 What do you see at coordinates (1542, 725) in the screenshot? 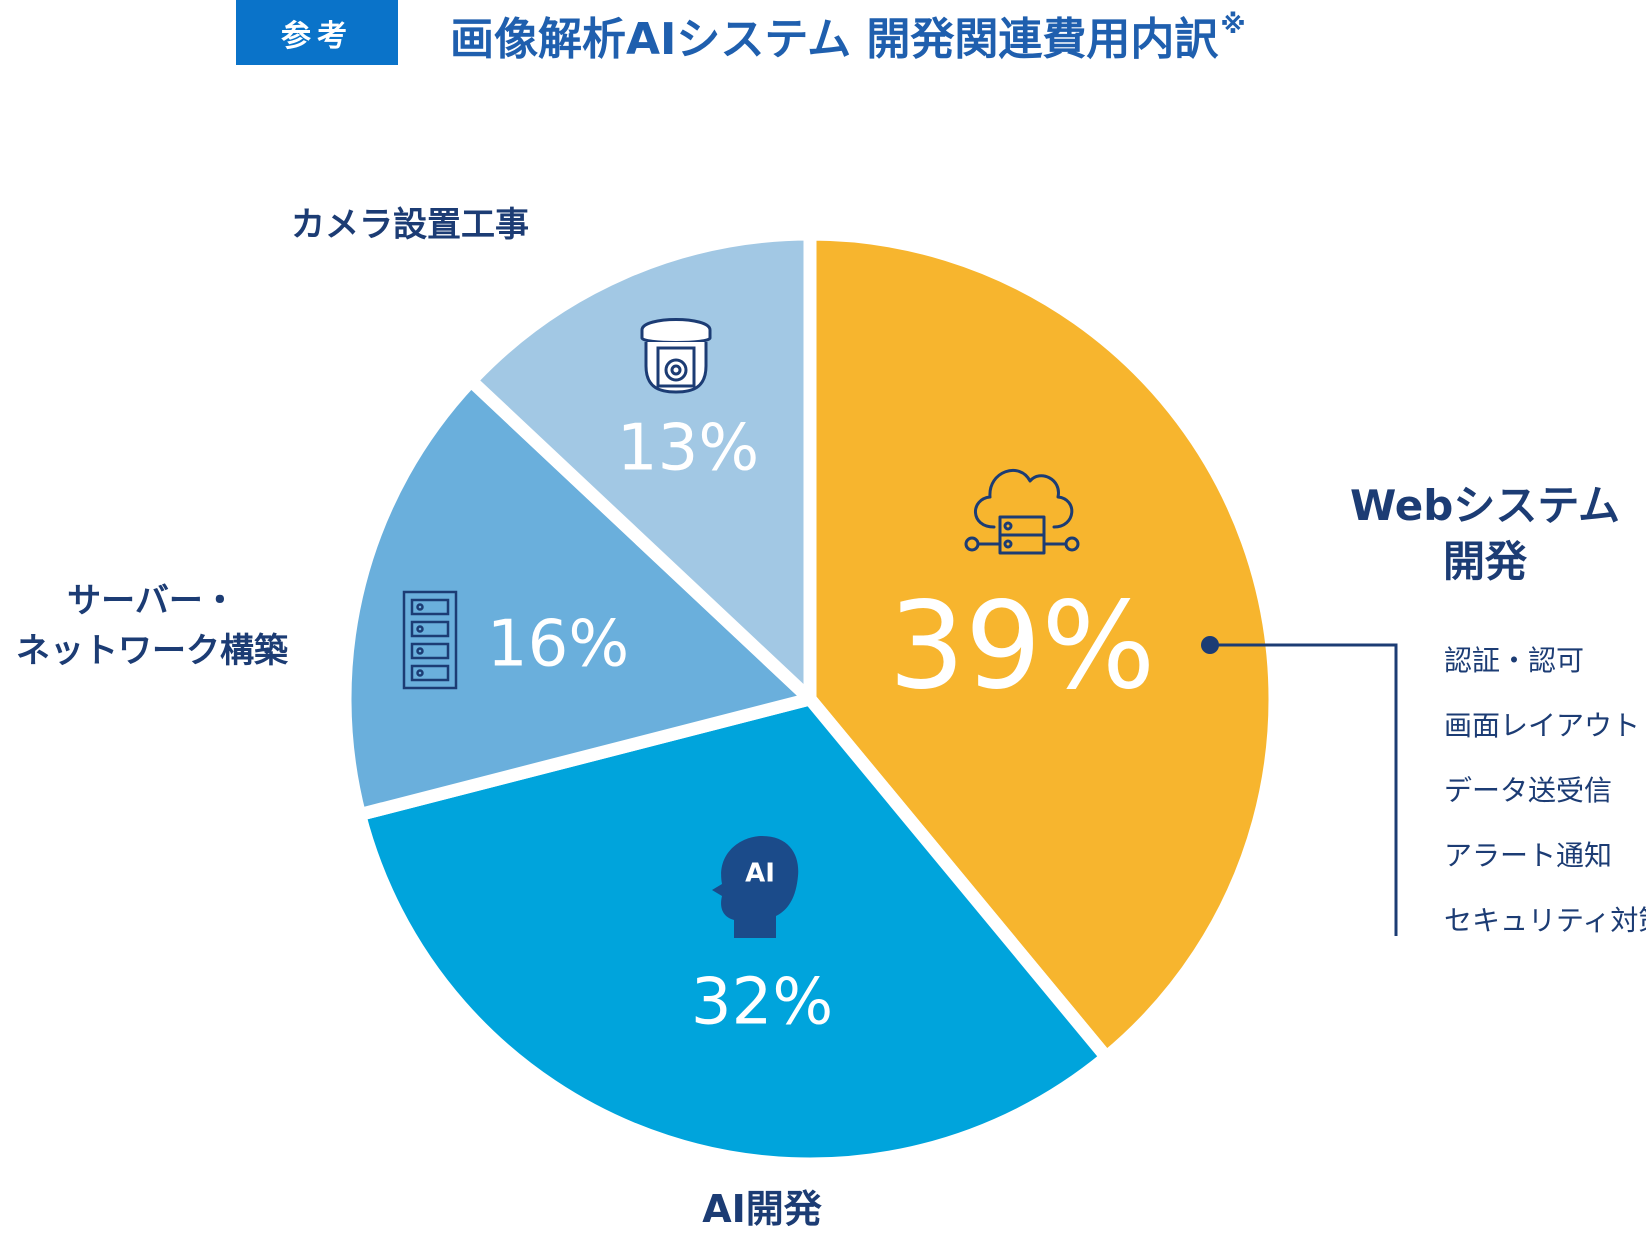
I see `web-breakdown-item: 画面レイアウト` at bounding box center [1542, 725].